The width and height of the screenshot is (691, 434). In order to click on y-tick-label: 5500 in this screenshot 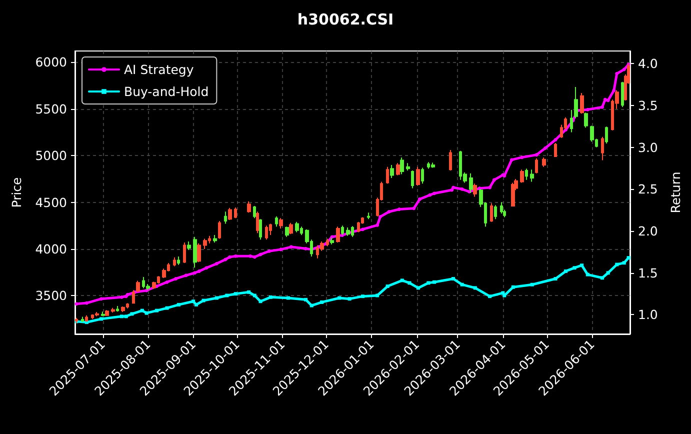, I will do `click(51, 108)`.